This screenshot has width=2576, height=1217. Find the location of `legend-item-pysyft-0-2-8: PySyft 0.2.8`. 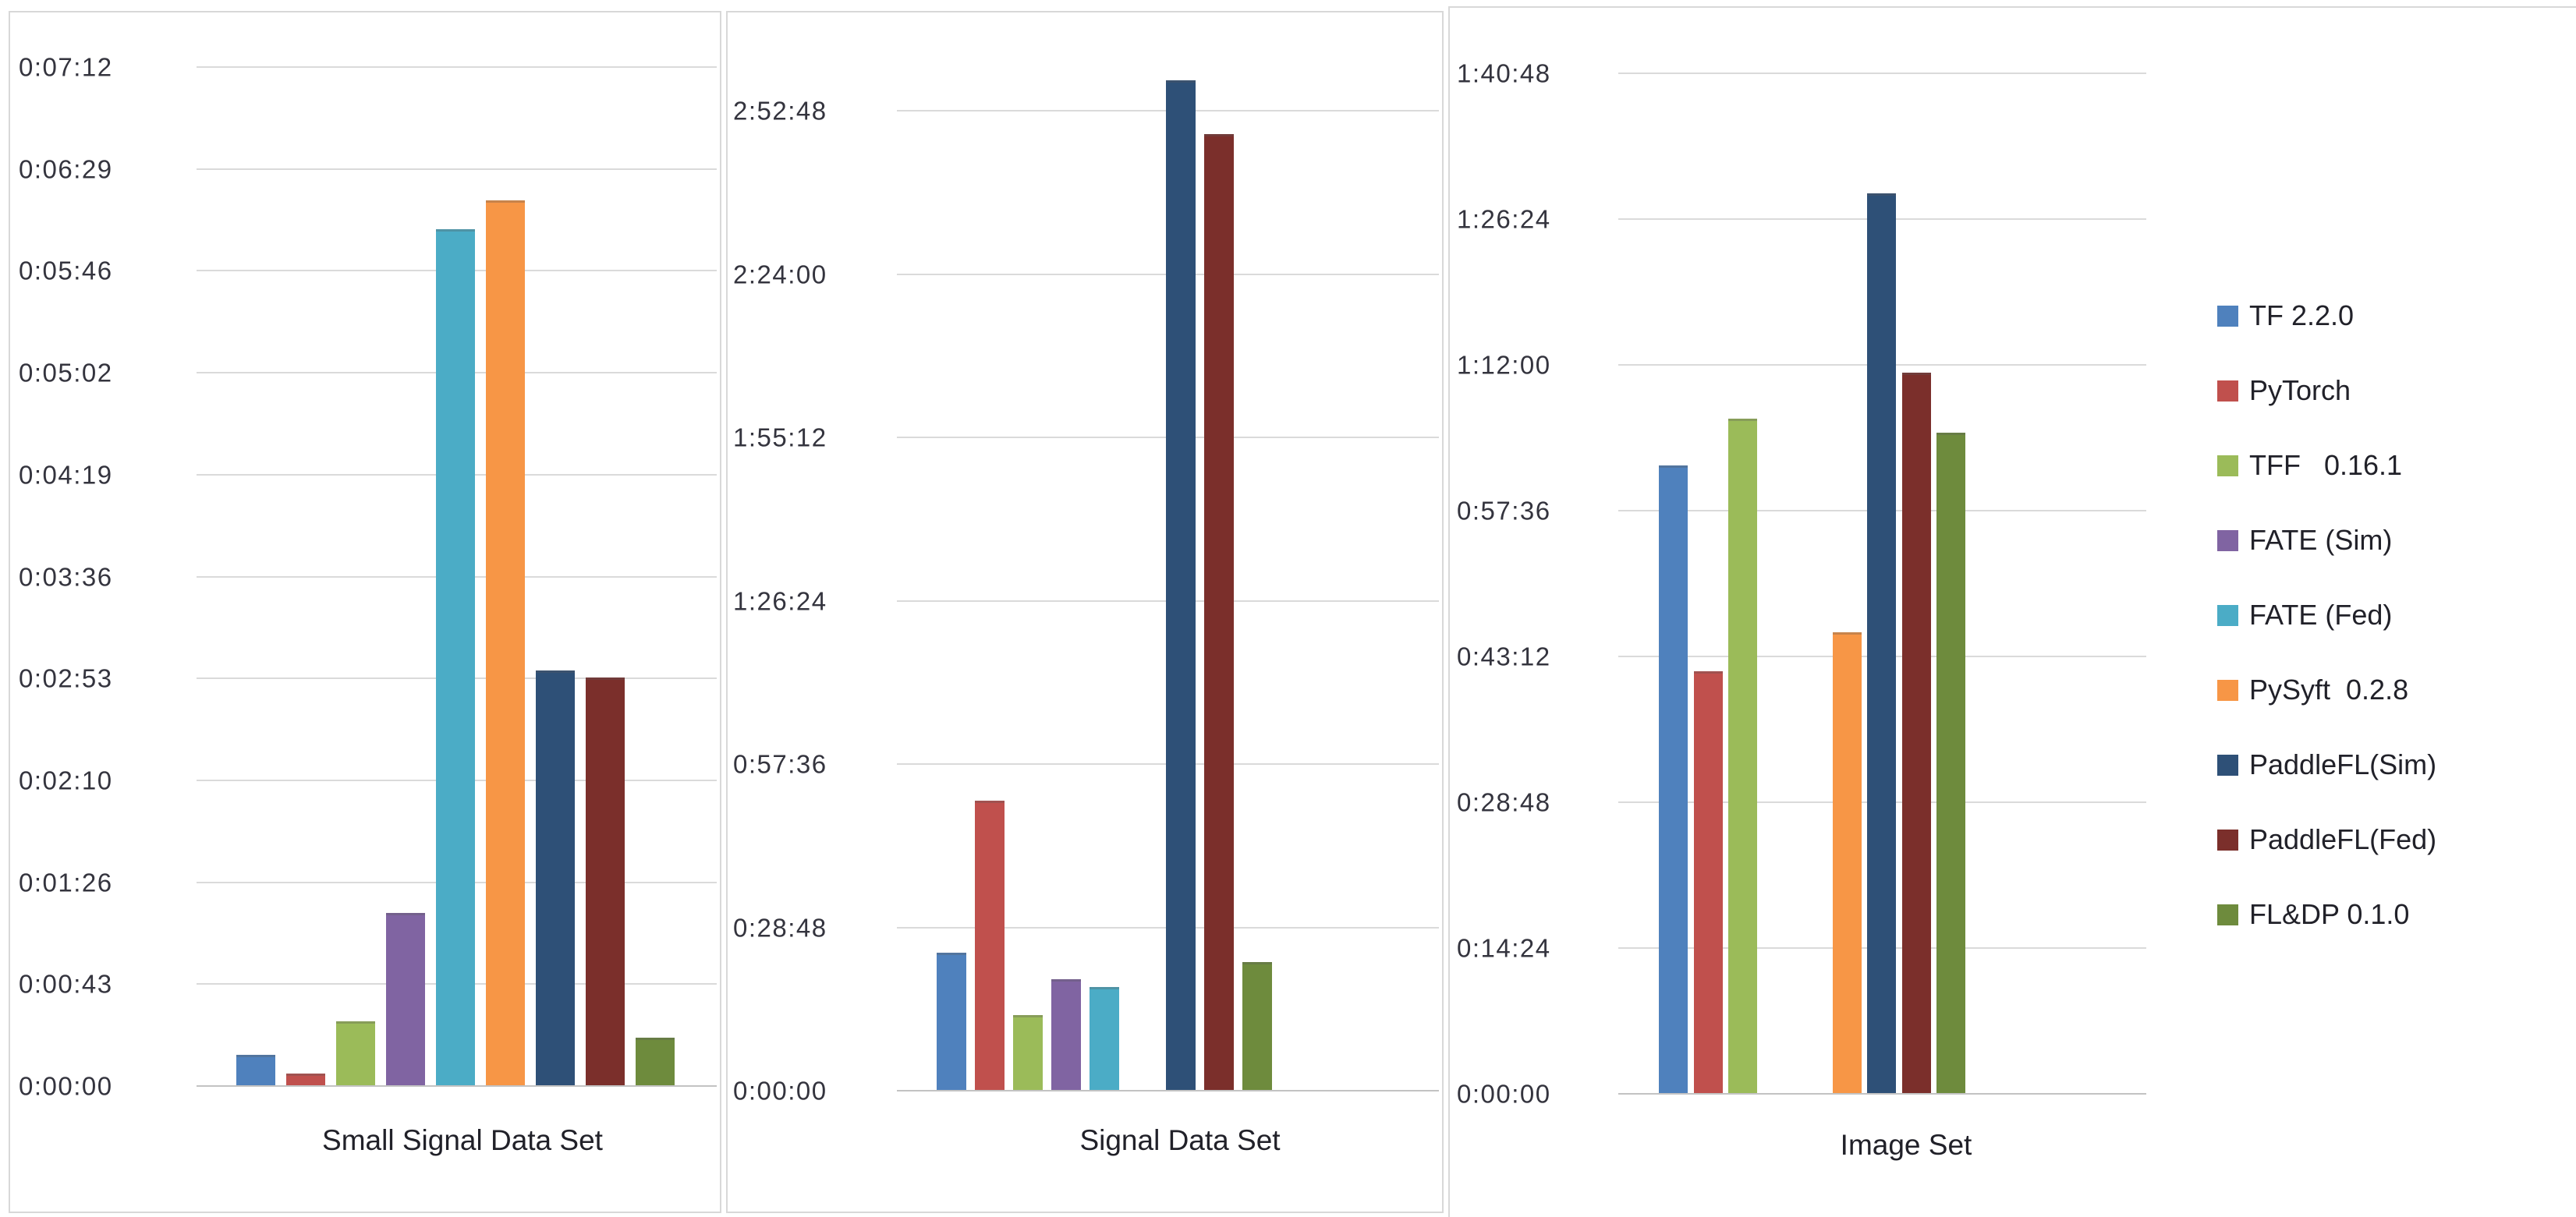

legend-item-pysyft-0-2-8: PySyft 0.2.8 is located at coordinates (2312, 690).